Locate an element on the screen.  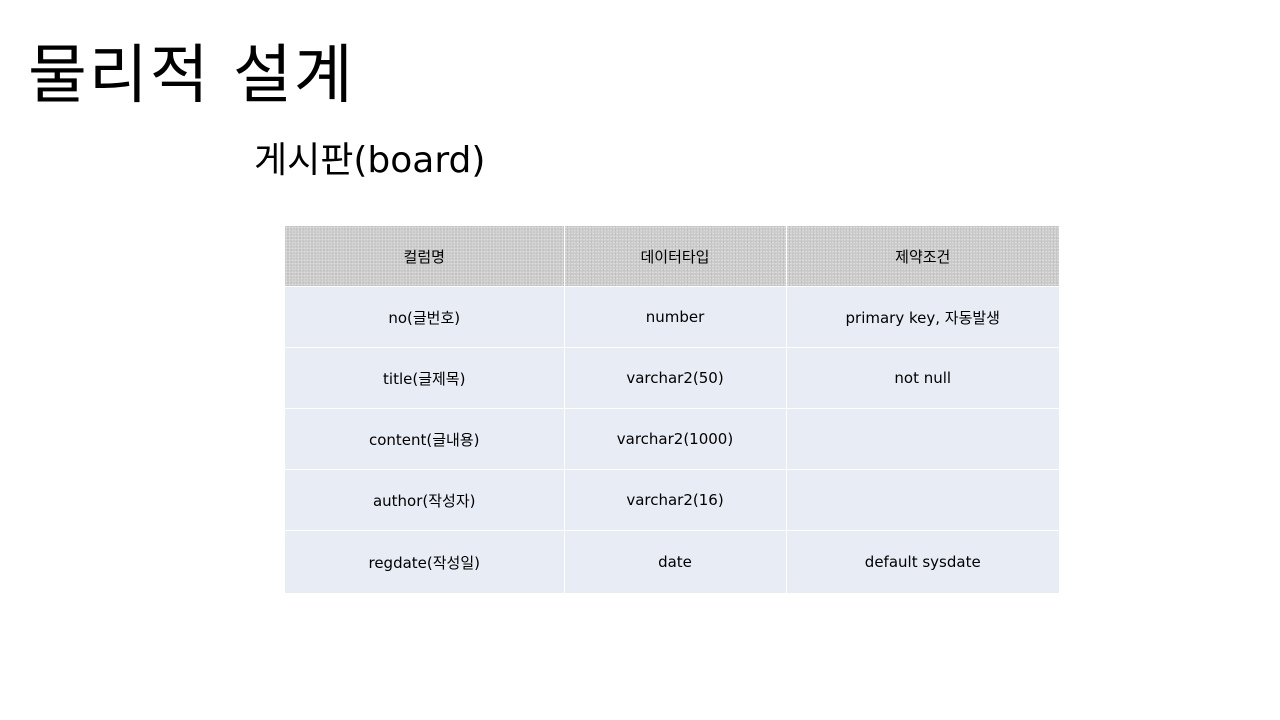
cell-column-name: regdate(작성일) is located at coordinates (424, 561).